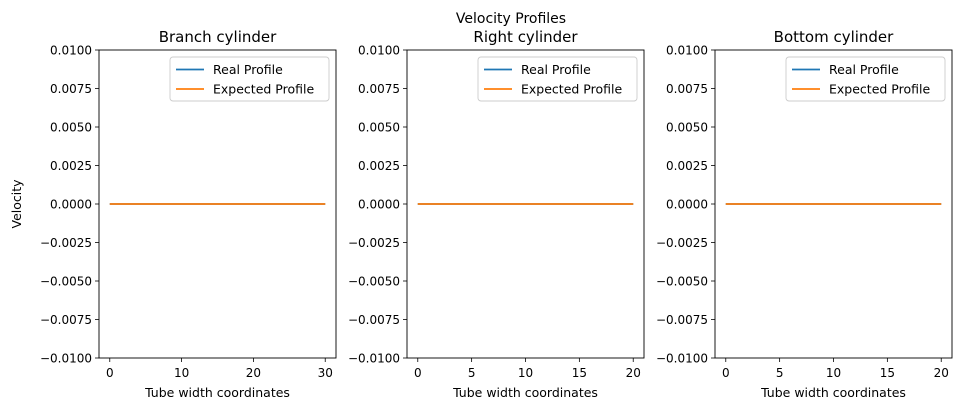 The image size is (961, 411). I want to click on subplot-title: Branch cylinder, so click(218, 37).